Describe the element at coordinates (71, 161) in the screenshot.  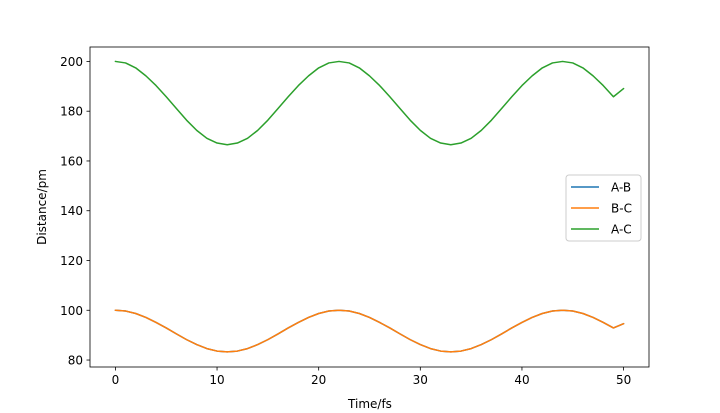
I see `y-tick-label: 160` at that location.